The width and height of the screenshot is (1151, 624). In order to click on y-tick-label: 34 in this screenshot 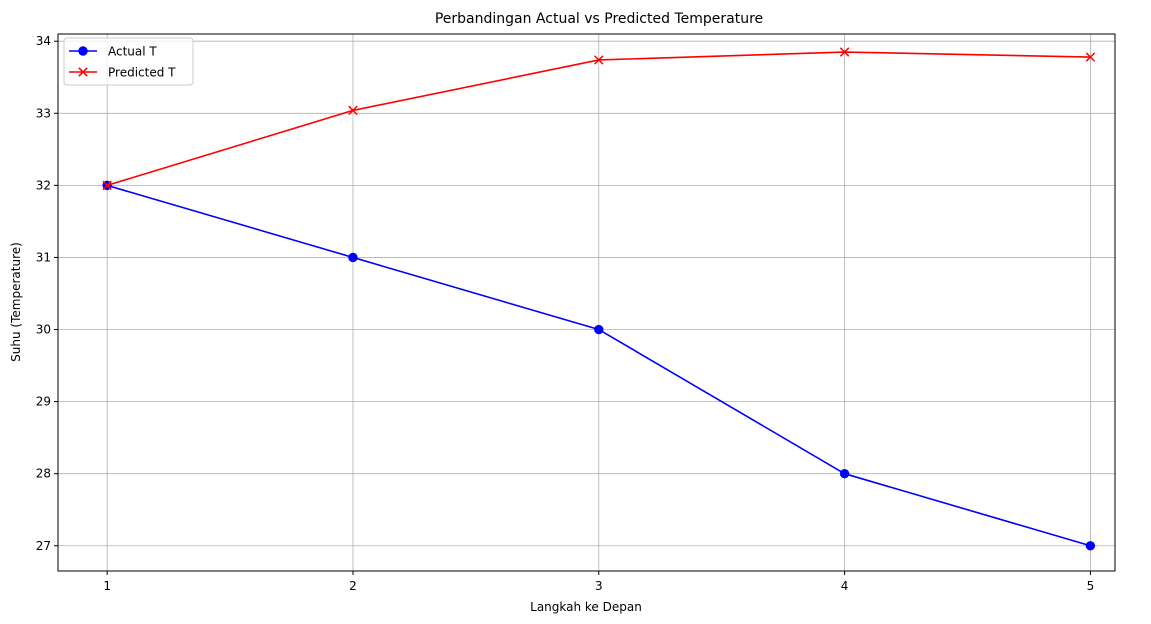, I will do `click(43, 41)`.